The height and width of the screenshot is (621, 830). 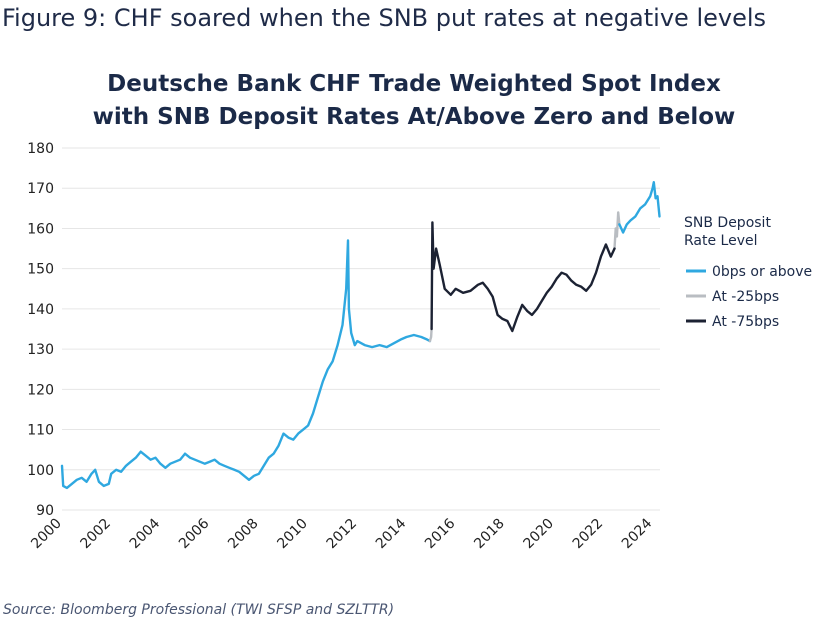 What do you see at coordinates (145, 533) in the screenshot?
I see `x-tick-label: 2004` at bounding box center [145, 533].